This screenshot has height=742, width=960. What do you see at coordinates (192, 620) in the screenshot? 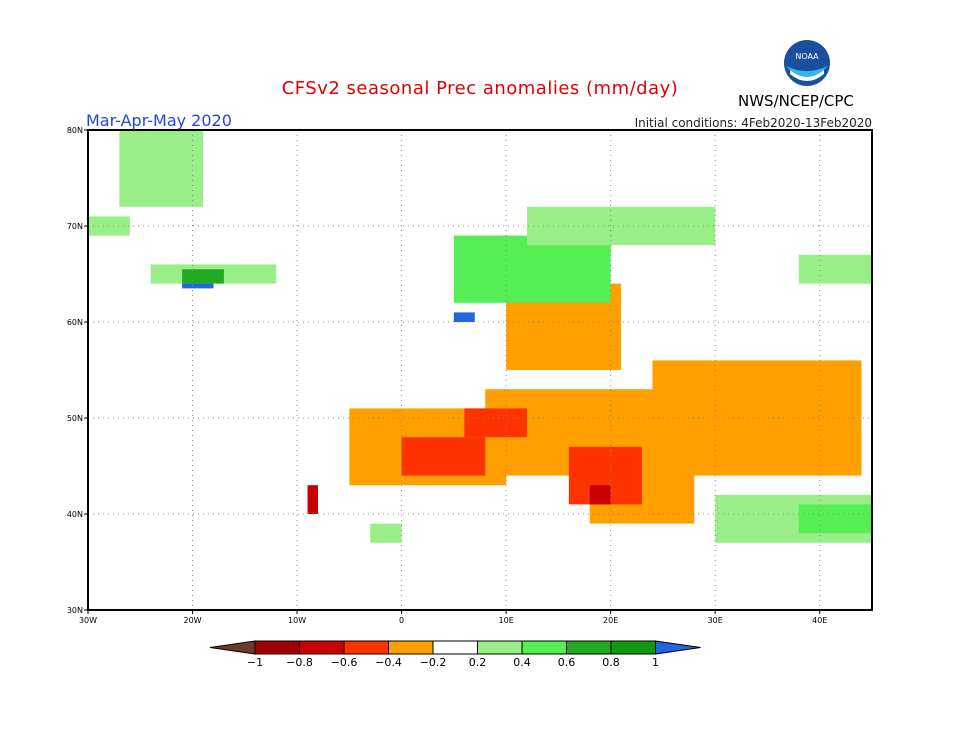
I see `x-tick-label: 20W` at bounding box center [192, 620].